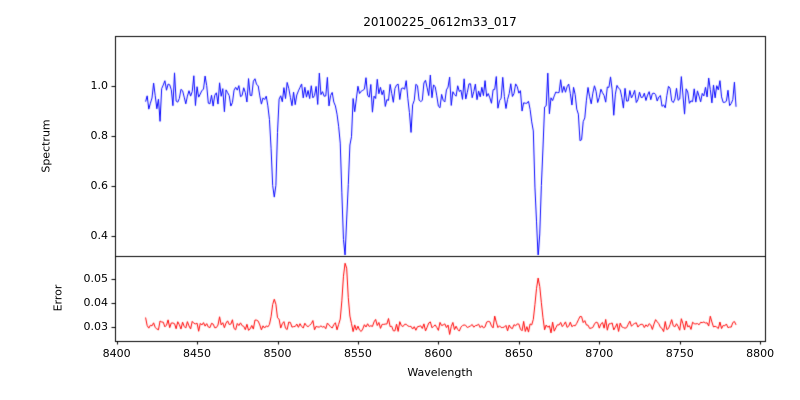 This screenshot has height=400, width=800. What do you see at coordinates (440, 22) in the screenshot?
I see `chart-title: 20100225_0612m33_017` at bounding box center [440, 22].